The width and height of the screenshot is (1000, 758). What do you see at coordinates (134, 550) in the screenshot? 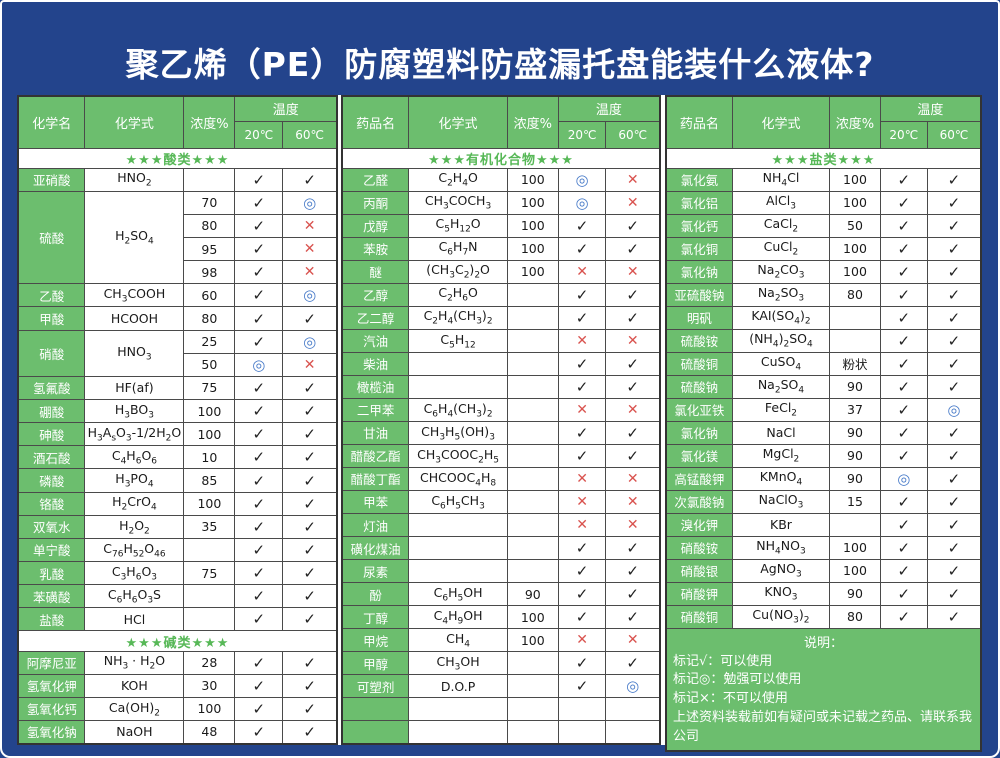
I see `formula-cell: C76H52O46` at bounding box center [134, 550].